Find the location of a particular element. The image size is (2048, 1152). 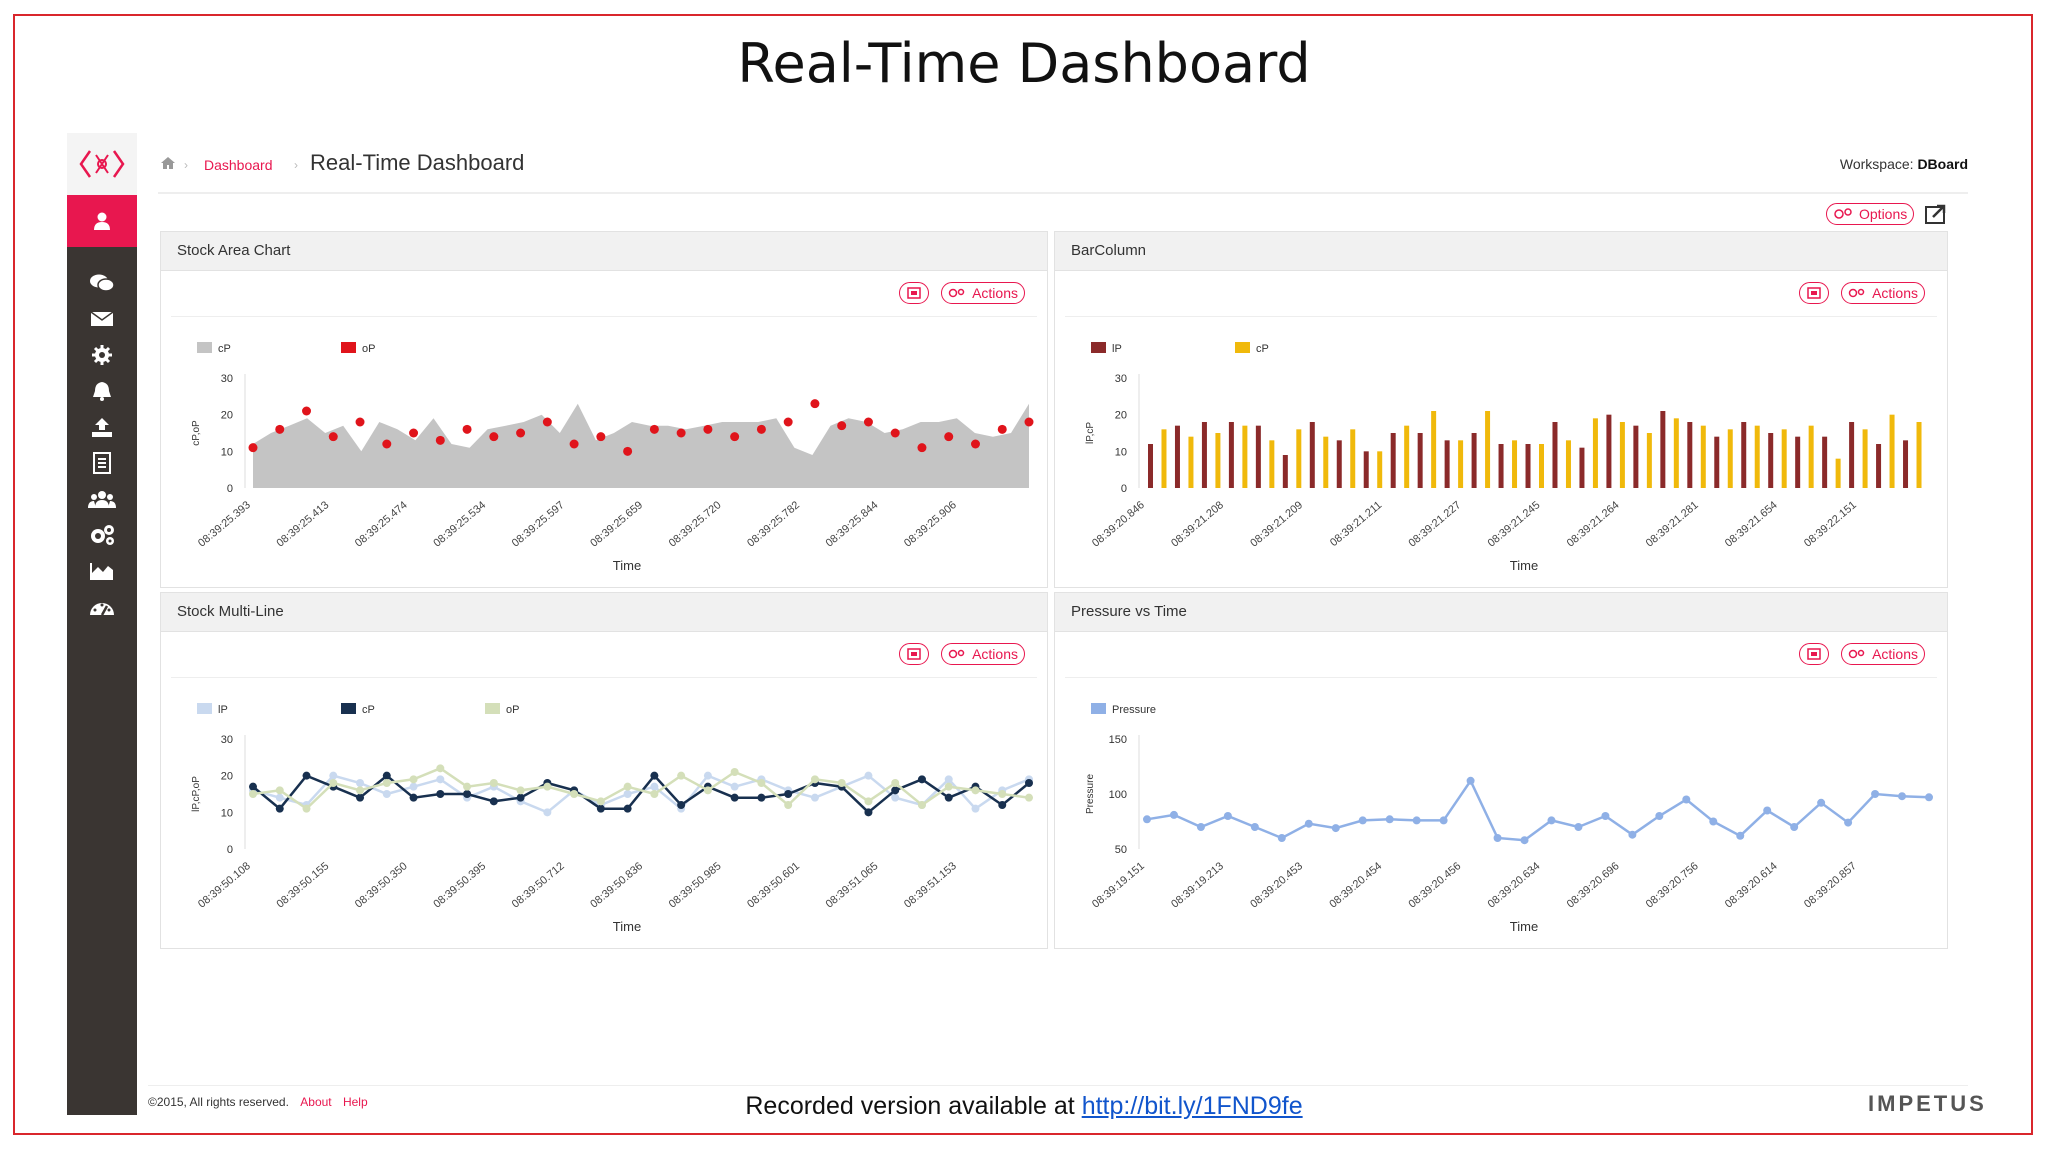

x-tick-label: 08:39:50.836 is located at coordinates (616, 885).